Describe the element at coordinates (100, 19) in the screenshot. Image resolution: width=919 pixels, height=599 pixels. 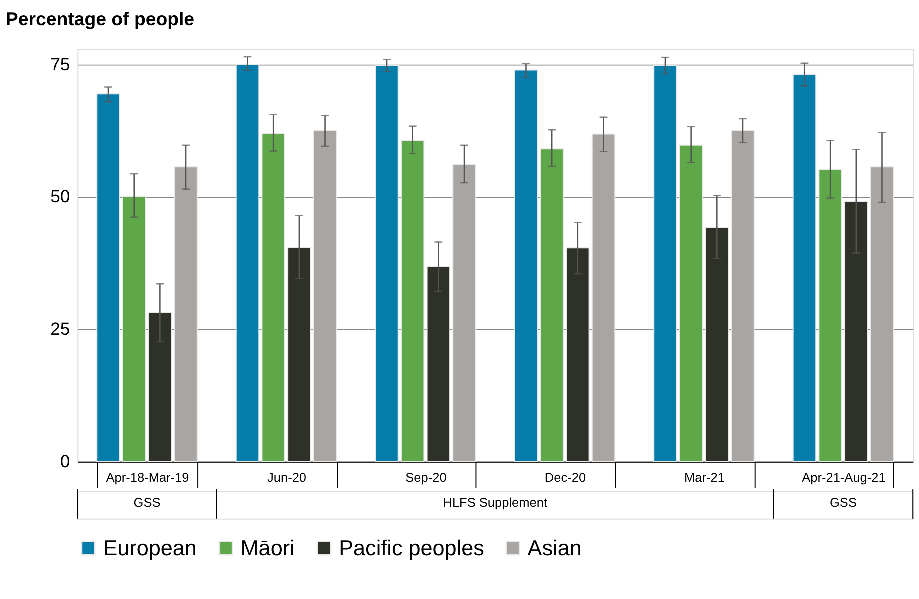
I see `y-axis-title: Percentage of people` at that location.